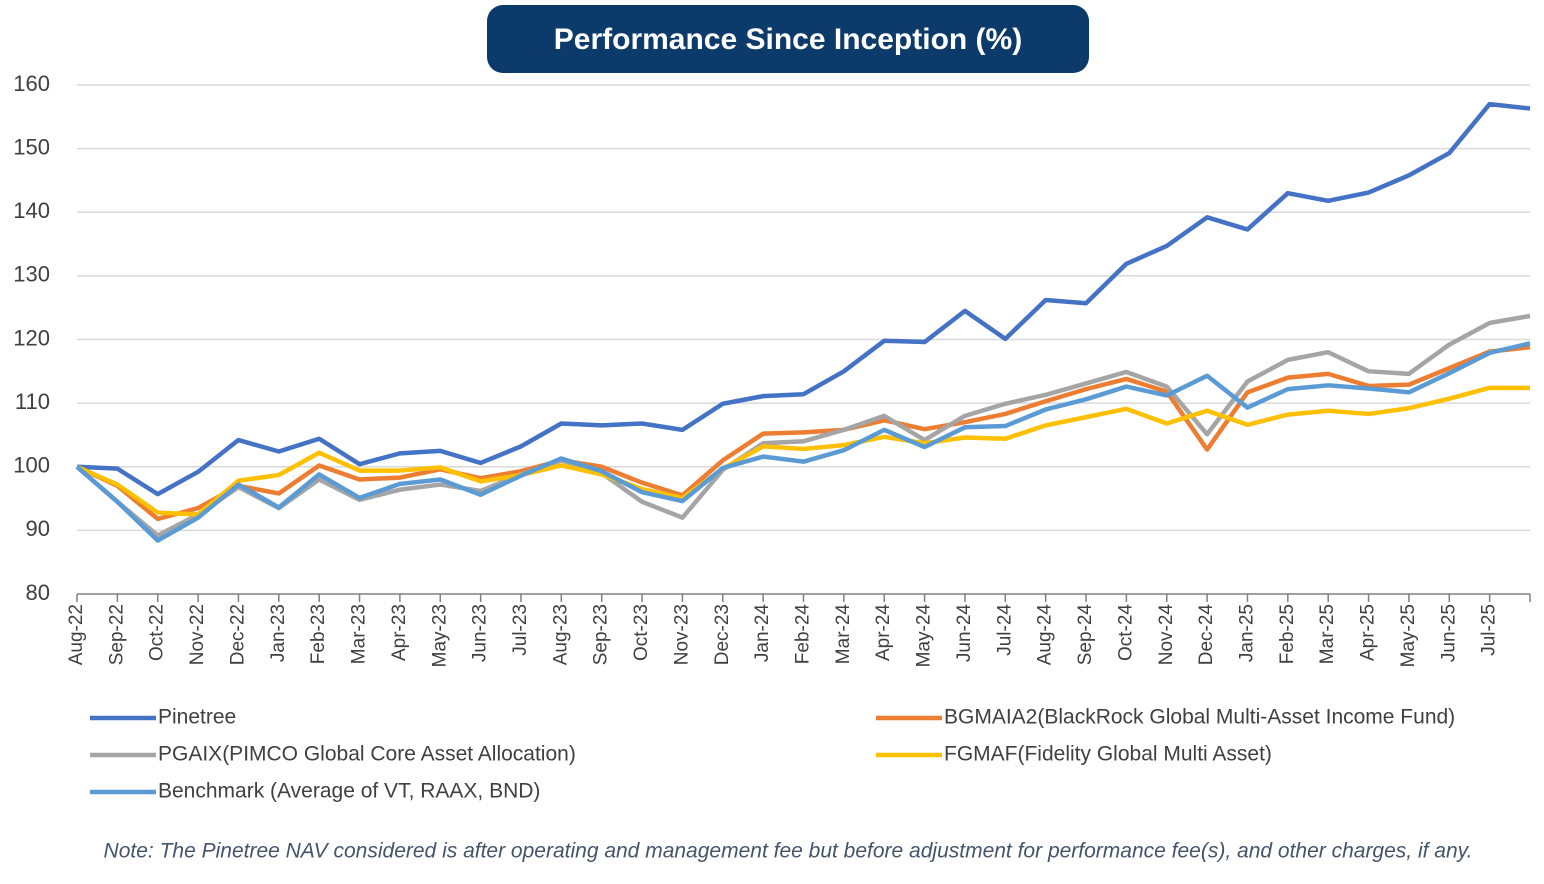 The width and height of the screenshot is (1544, 884). What do you see at coordinates (803, 634) in the screenshot?
I see `x-tick-label: Feb-24` at bounding box center [803, 634].